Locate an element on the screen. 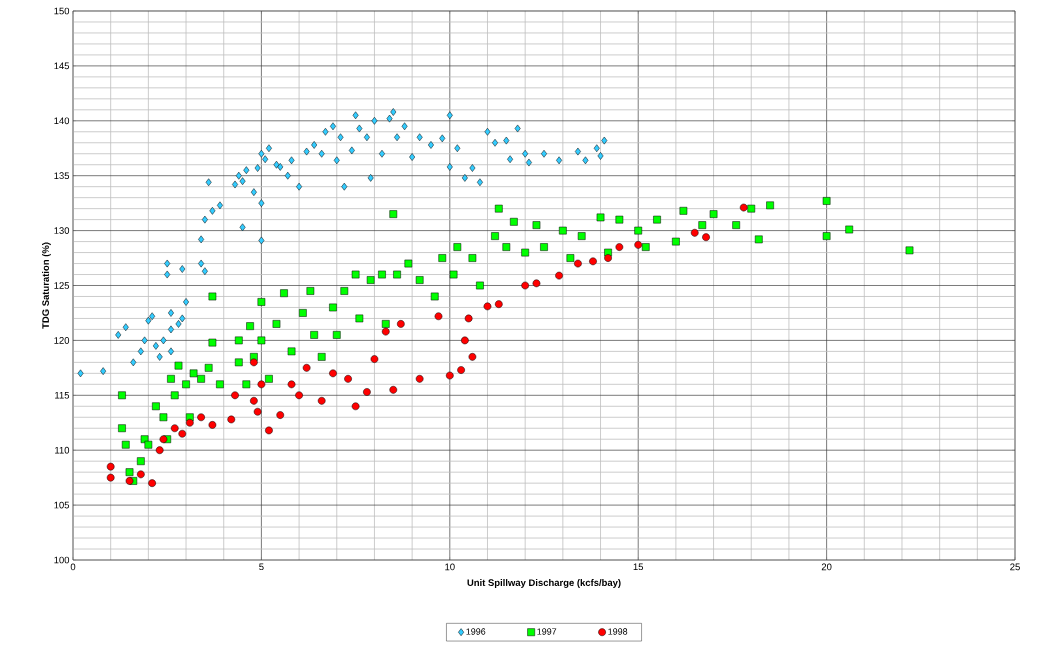  x-tick-label: 5 is located at coordinates (261, 567).